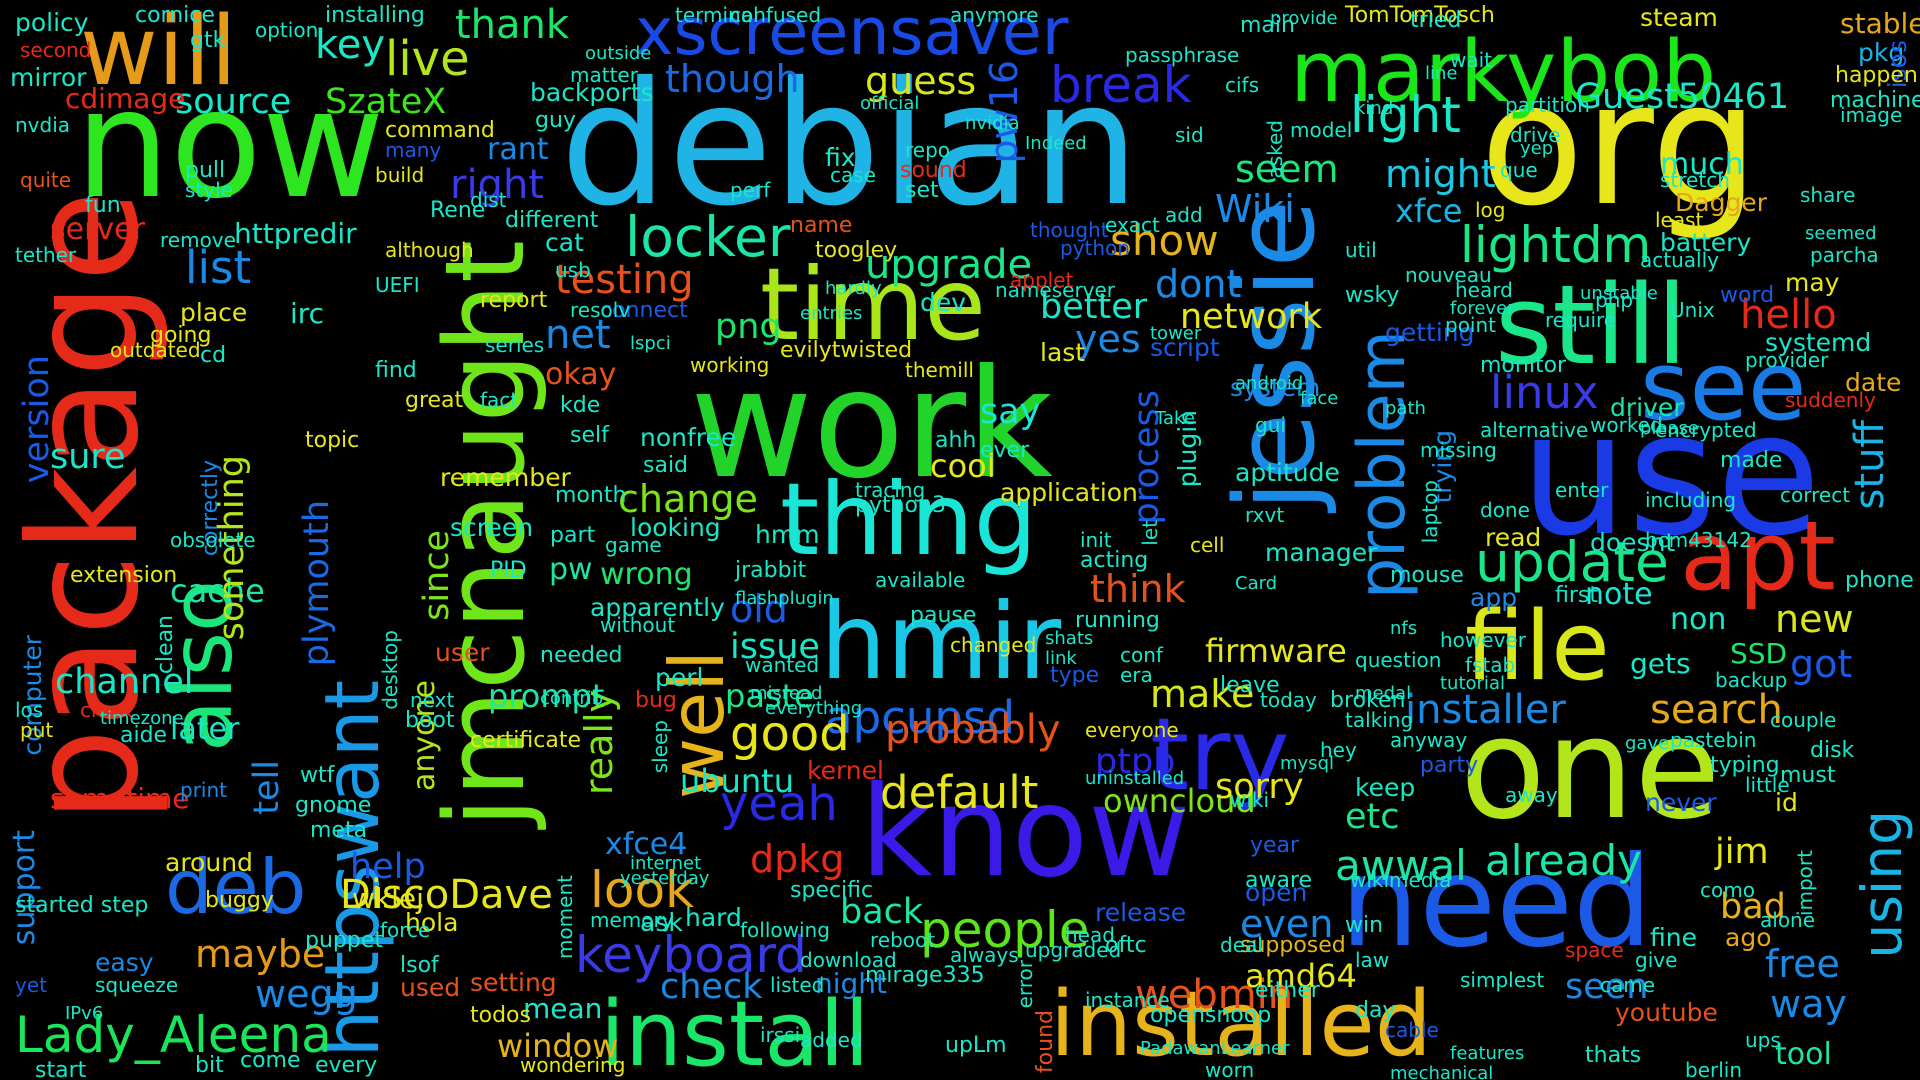  Describe the element at coordinates (633, 545) in the screenshot. I see `cloud-word: game` at that location.